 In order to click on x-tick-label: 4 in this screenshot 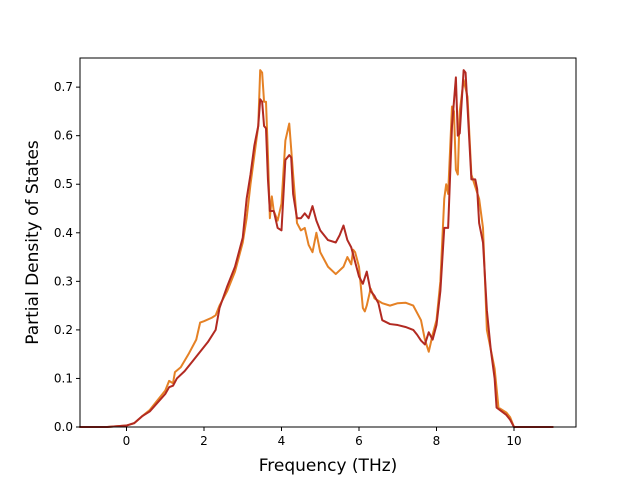, I will do `click(282, 441)`.